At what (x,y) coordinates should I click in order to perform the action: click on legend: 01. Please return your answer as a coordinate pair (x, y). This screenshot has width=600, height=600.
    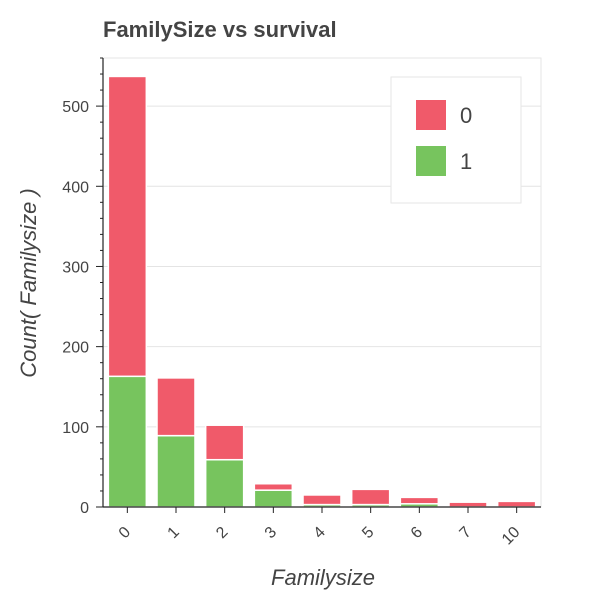
    Looking at the image, I should click on (456, 140).